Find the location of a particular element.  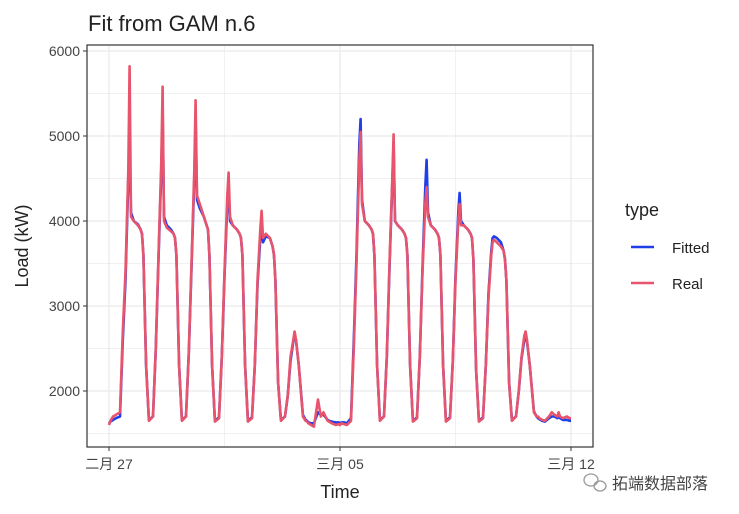

y-tick-label: 3000 is located at coordinates (64, 306).